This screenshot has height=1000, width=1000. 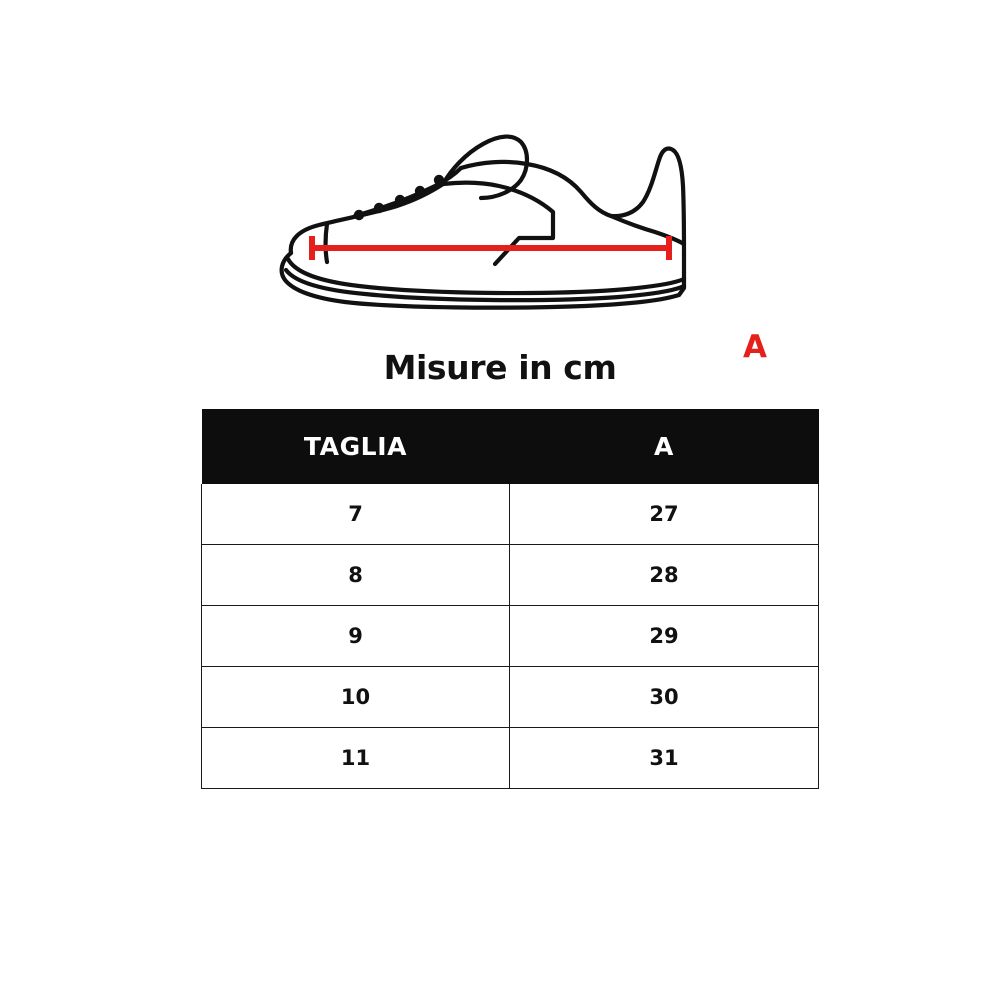 I want to click on cell-size: 8, so click(x=355, y=575).